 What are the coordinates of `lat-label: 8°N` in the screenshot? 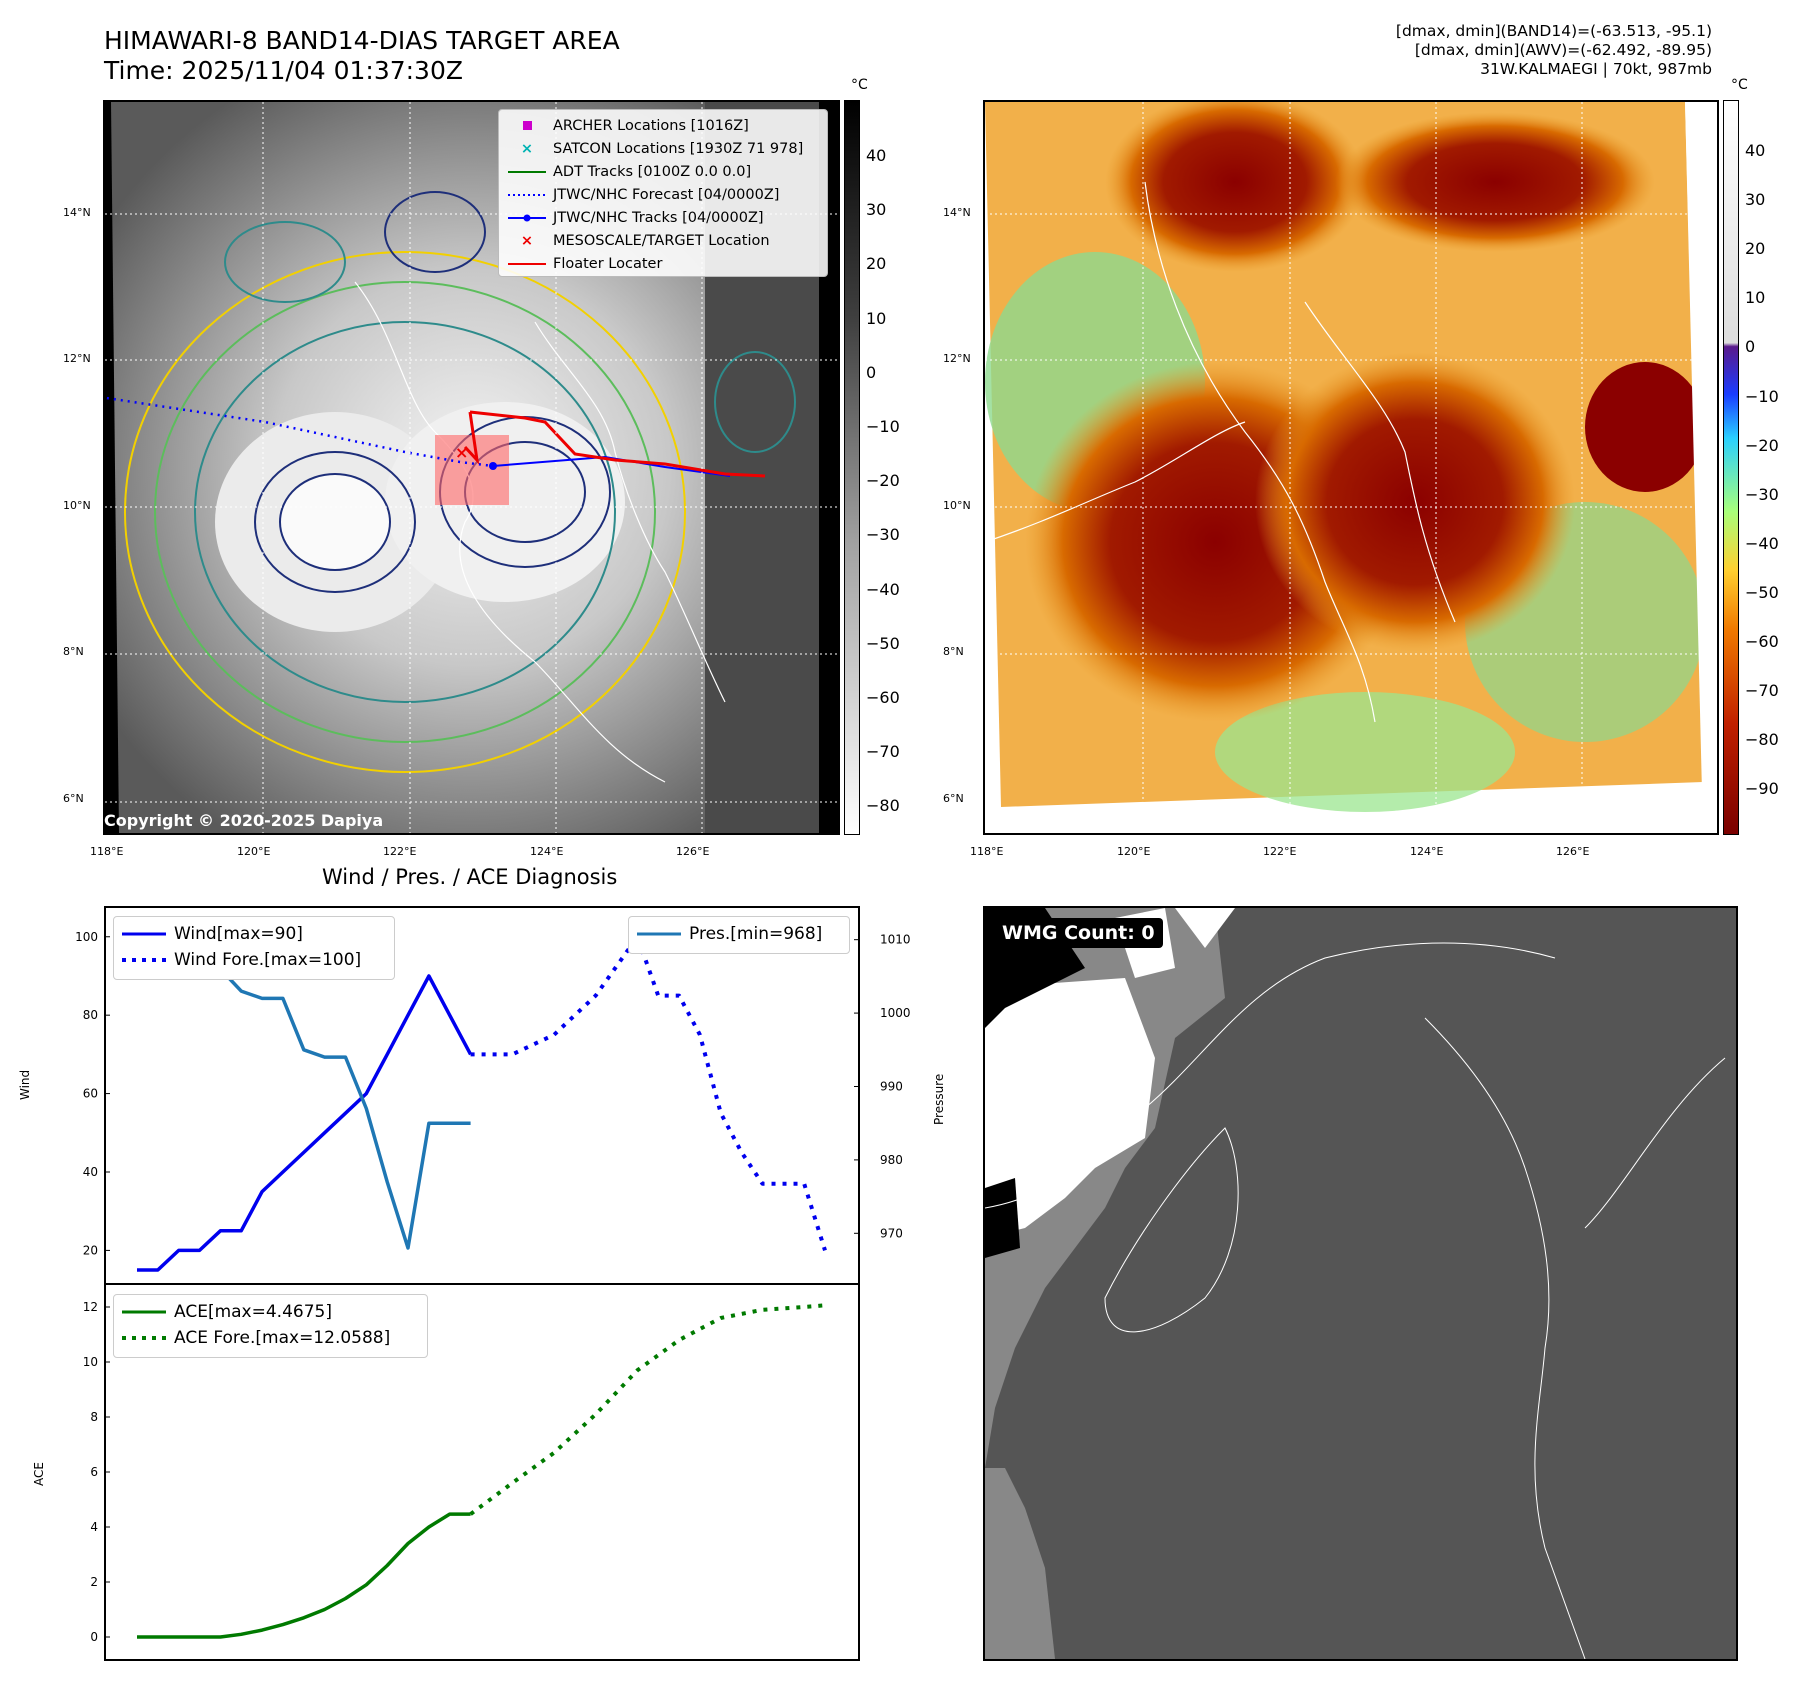 It's located at (953, 651).